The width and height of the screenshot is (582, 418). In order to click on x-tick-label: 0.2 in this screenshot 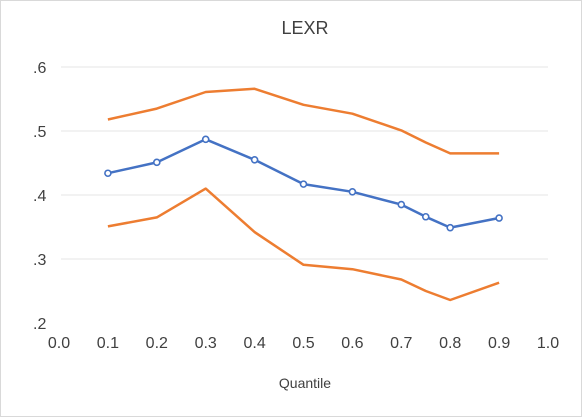, I will do `click(157, 343)`.